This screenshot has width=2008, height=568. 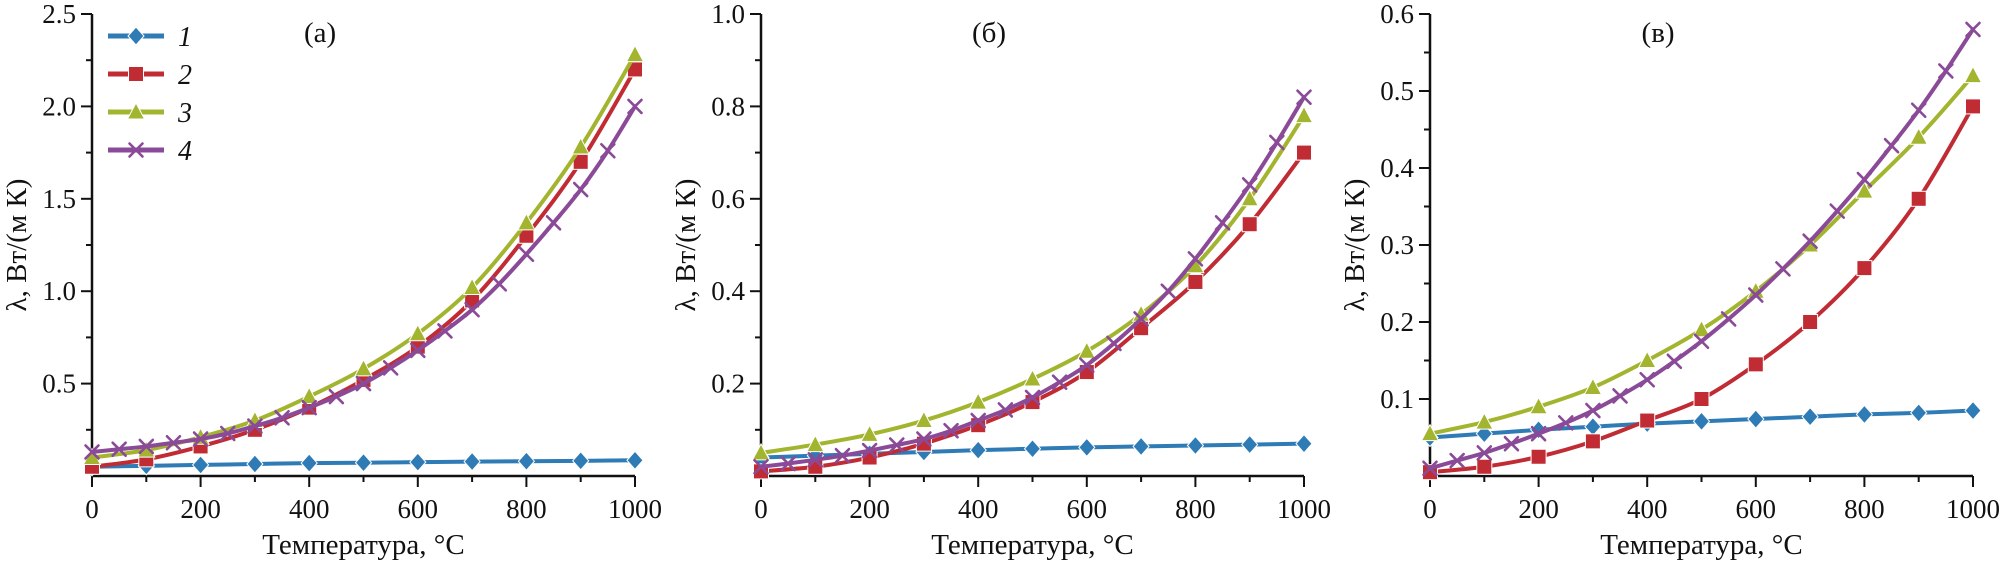 I want to click on y-tick-label: 1.0, so click(x=728, y=14).